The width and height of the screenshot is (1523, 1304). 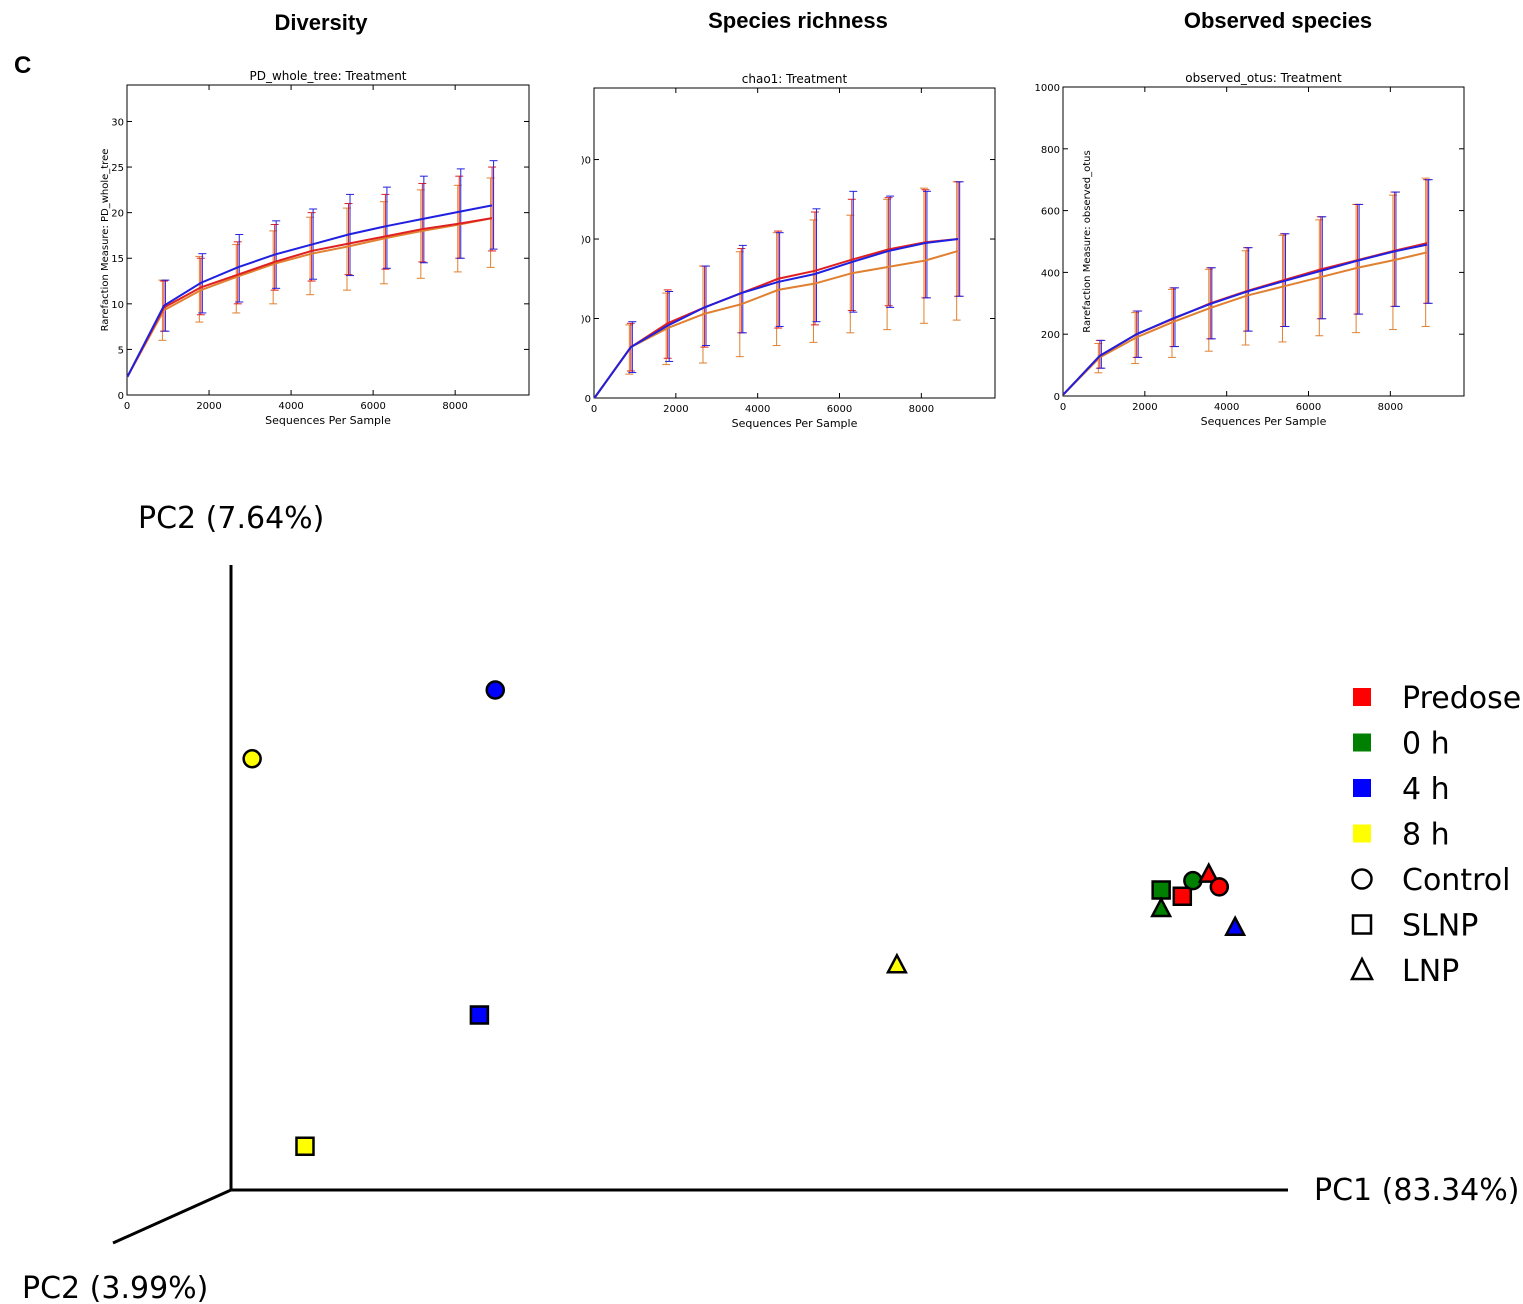 What do you see at coordinates (1426, 744) in the screenshot?
I see `legend-label: 0 h` at bounding box center [1426, 744].